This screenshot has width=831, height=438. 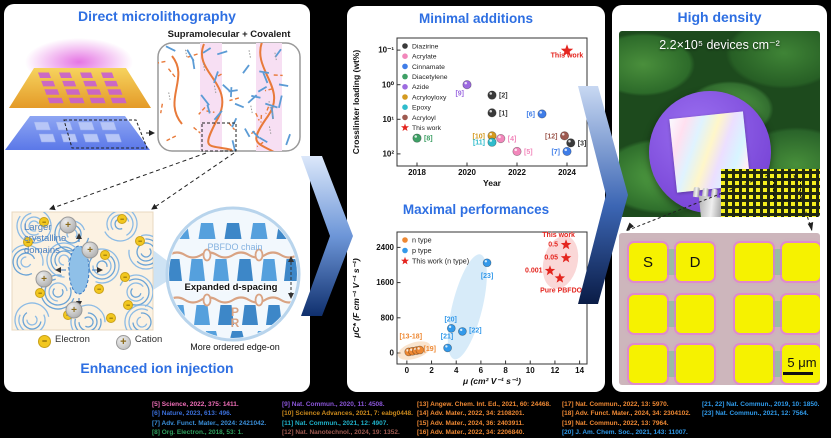 I want to click on panel-right-title: High density, so click(x=719, y=17).